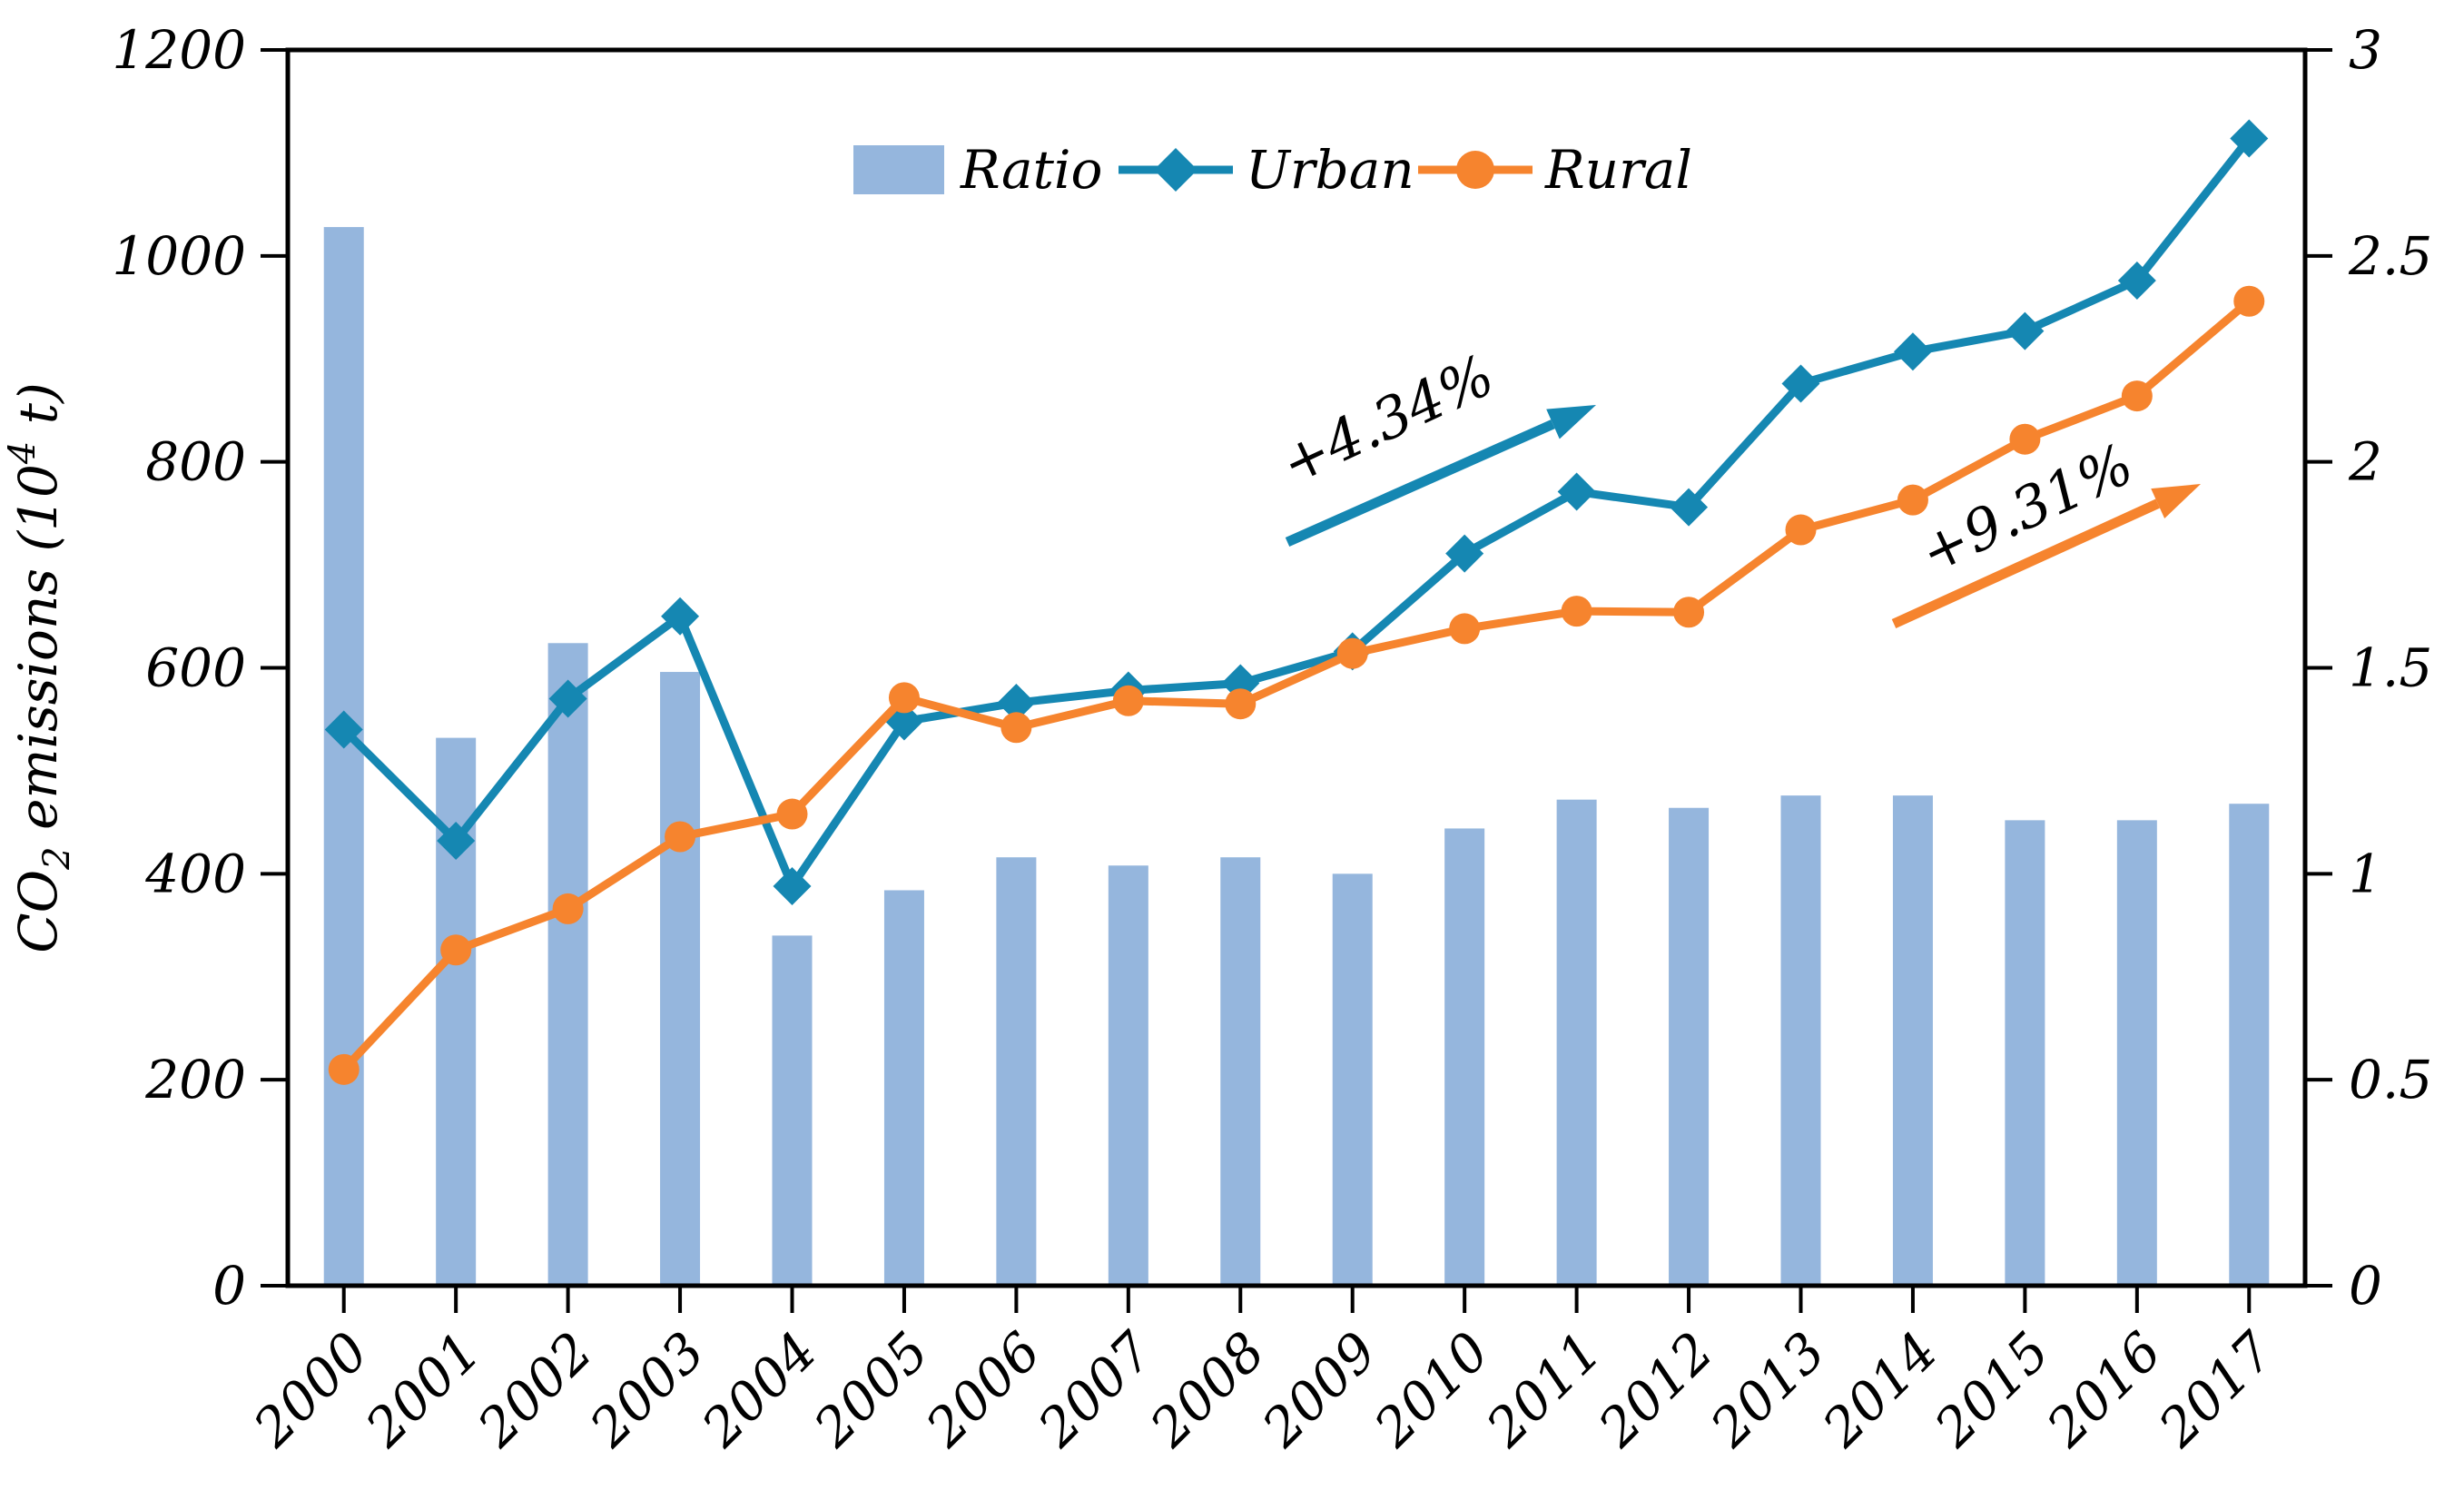 This screenshot has height=1490, width=2464. What do you see at coordinates (1319, 1389) in the screenshot?
I see `x-tick-label-2009: 2009` at bounding box center [1319, 1389].